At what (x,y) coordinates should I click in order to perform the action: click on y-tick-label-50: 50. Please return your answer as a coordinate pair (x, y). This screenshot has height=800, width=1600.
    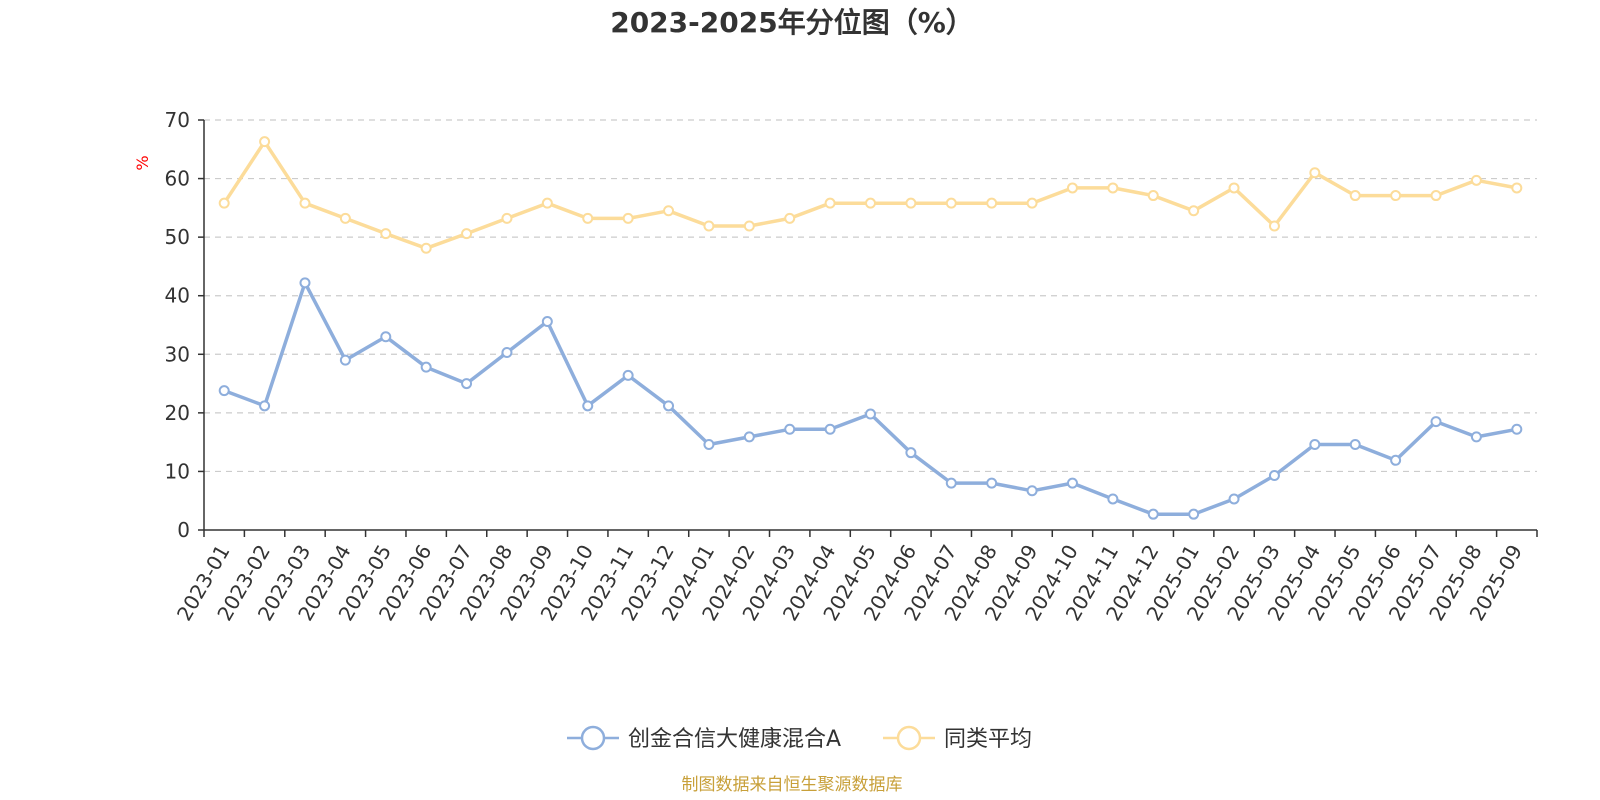
    Looking at the image, I should click on (177, 237).